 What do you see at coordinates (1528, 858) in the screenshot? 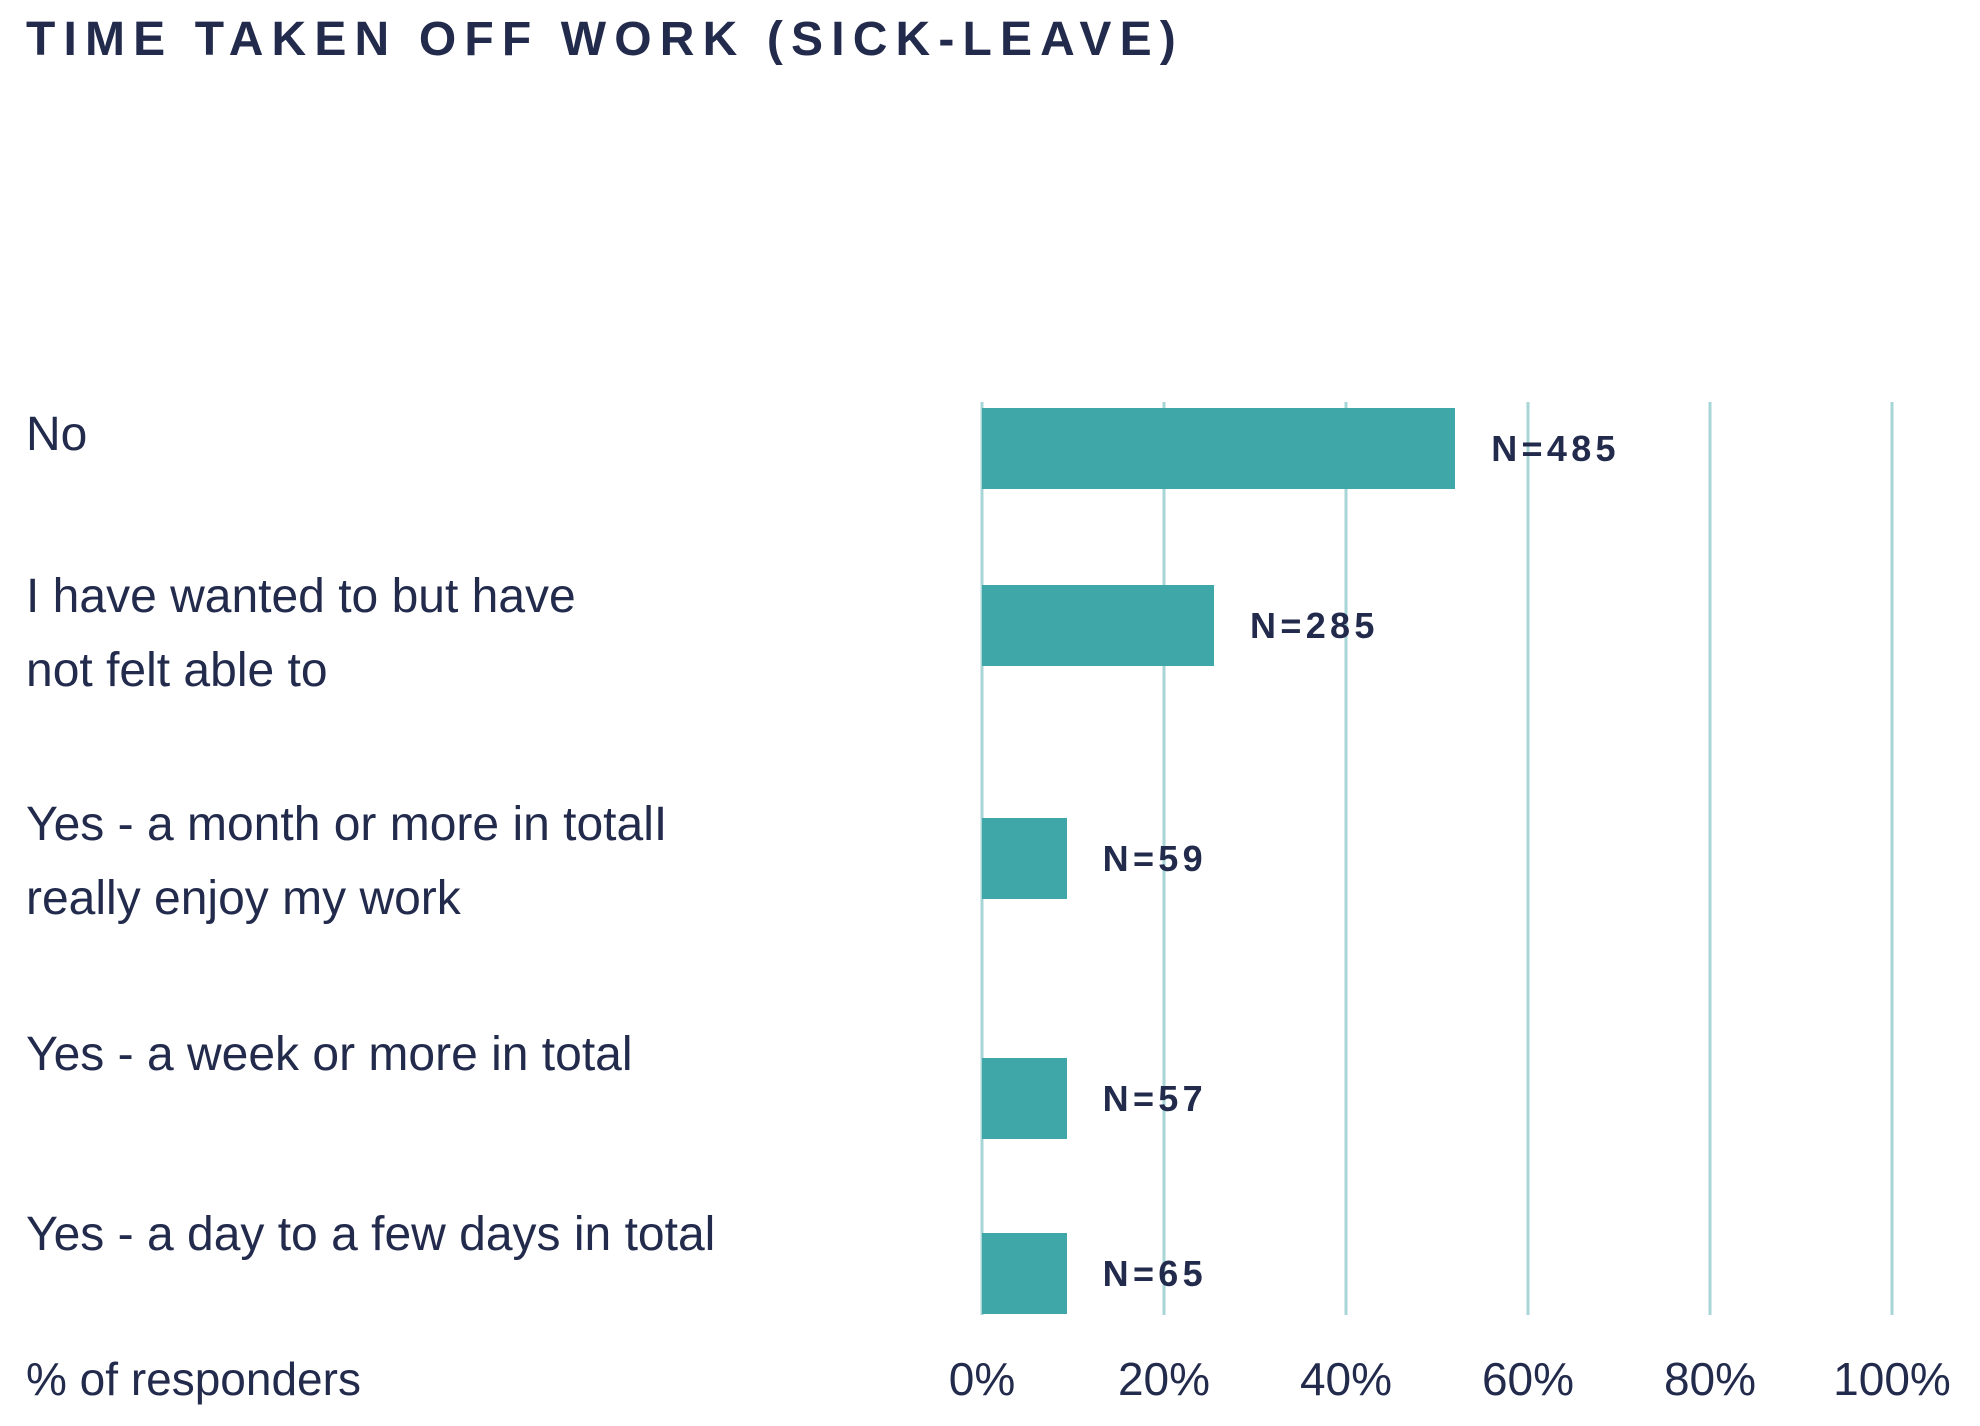
I see `gridline-60pct` at bounding box center [1528, 858].